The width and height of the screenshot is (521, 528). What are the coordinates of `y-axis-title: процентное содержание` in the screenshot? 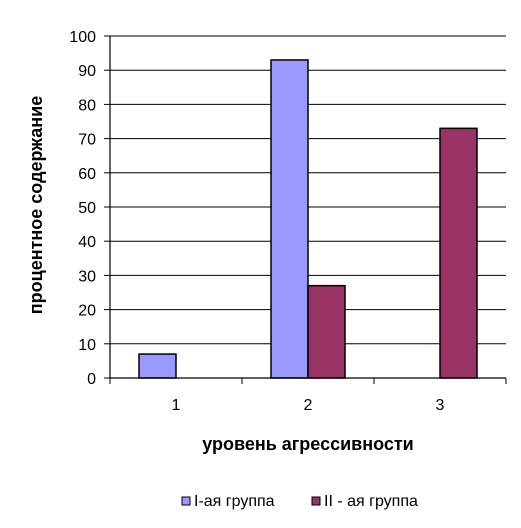 It's located at (36, 205).